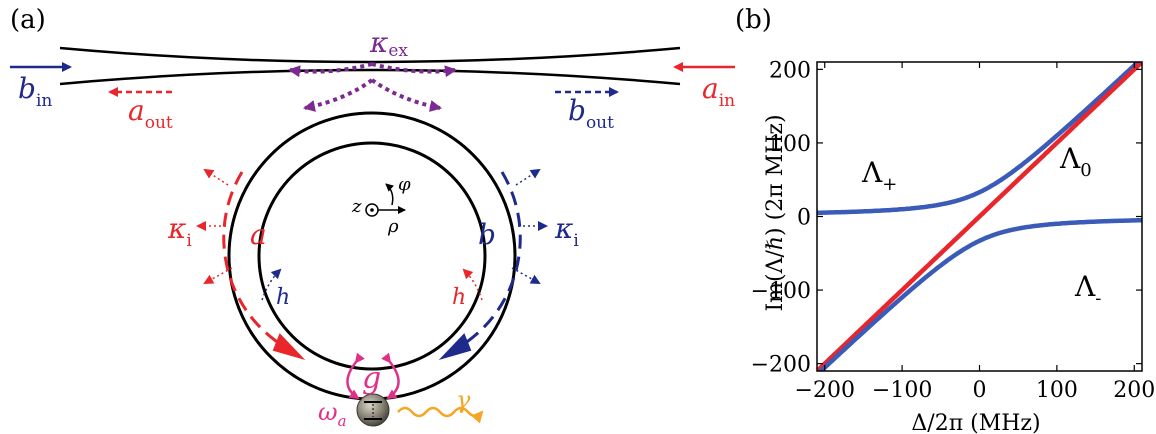  I want to click on g-arrow-left, so click(355, 376).